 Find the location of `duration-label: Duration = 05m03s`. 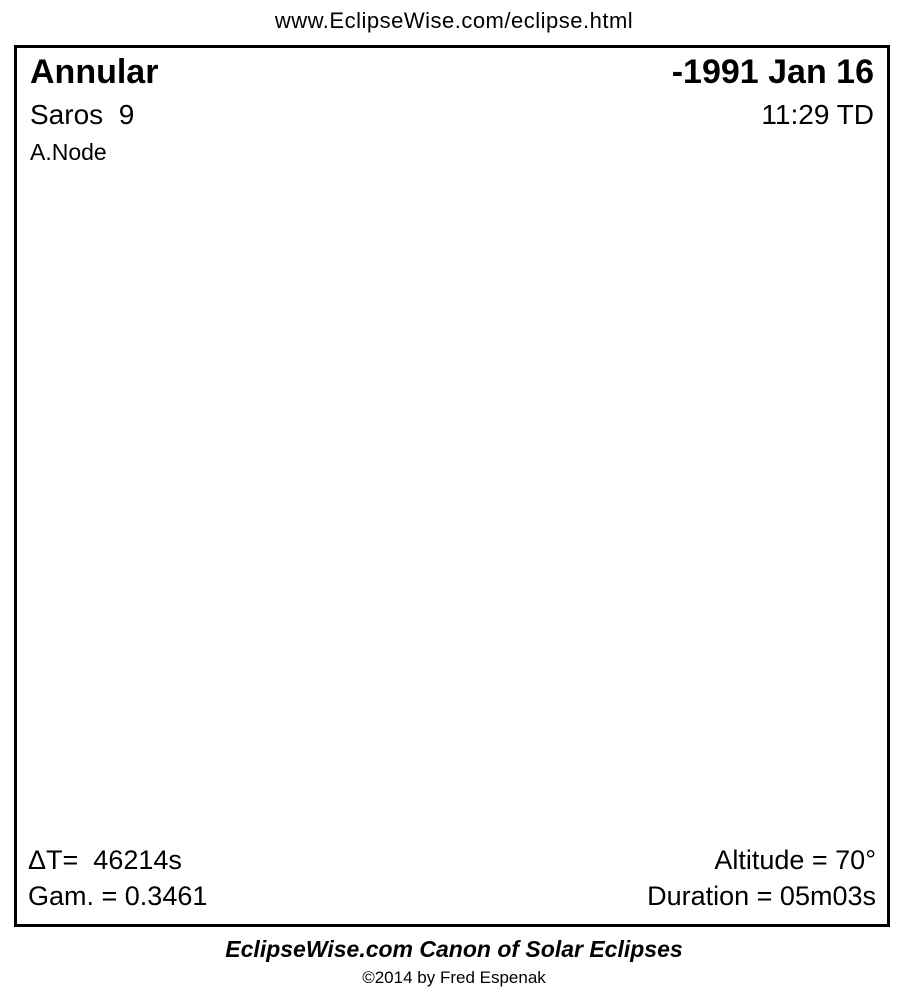

duration-label: Duration = 05m03s is located at coordinates (761, 896).